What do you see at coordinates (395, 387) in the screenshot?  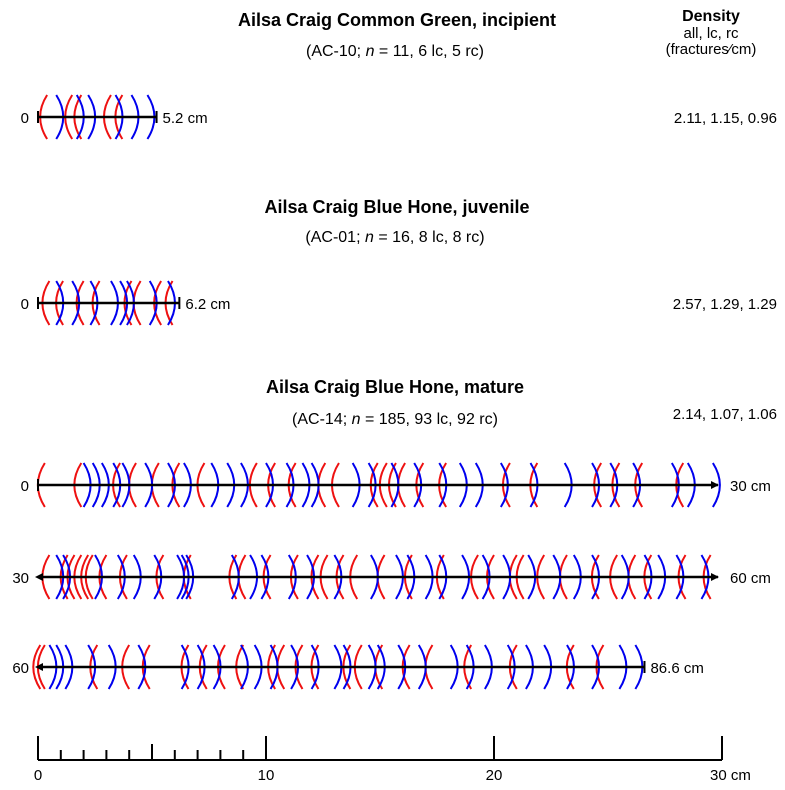 I see `sample-title: Ailsa Craig Blue Hone, mature` at bounding box center [395, 387].